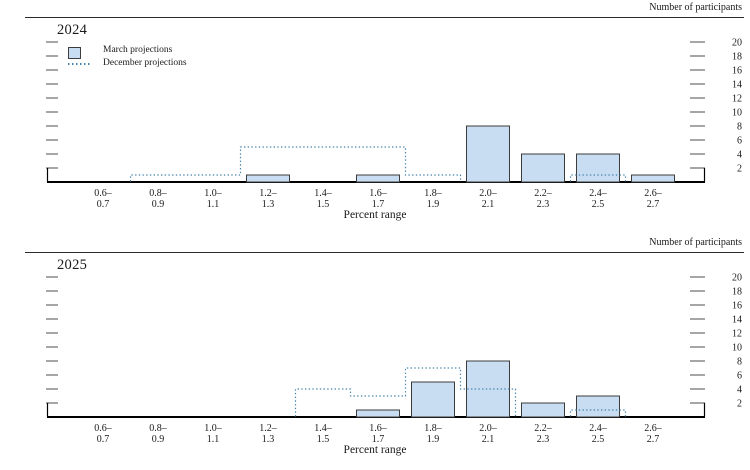 Image resolution: width=750 pixels, height=470 pixels. I want to click on legend-december-label: December projections, so click(145, 63).